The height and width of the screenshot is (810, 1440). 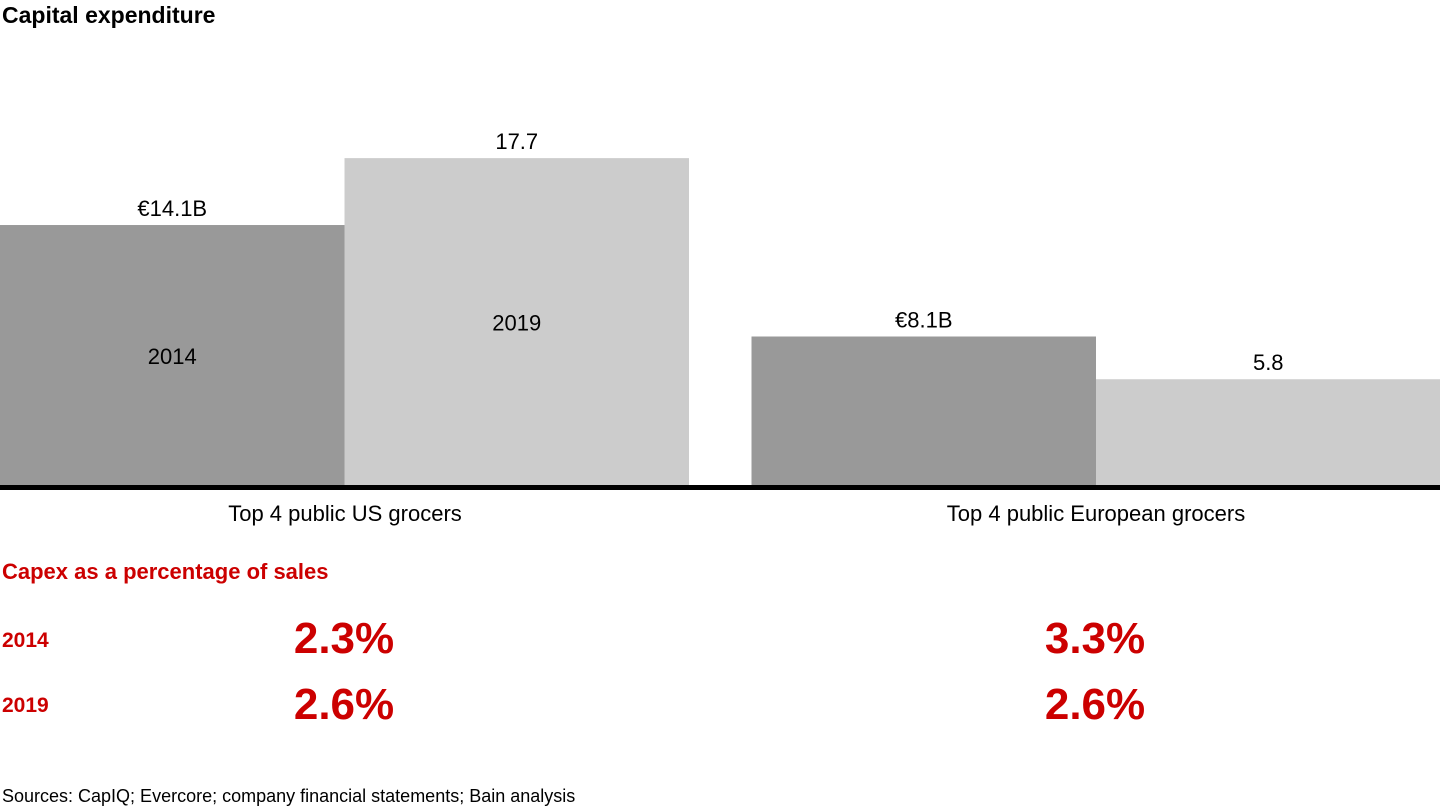 What do you see at coordinates (344, 638) in the screenshot?
I see `pct-us-2014: 2.3%` at bounding box center [344, 638].